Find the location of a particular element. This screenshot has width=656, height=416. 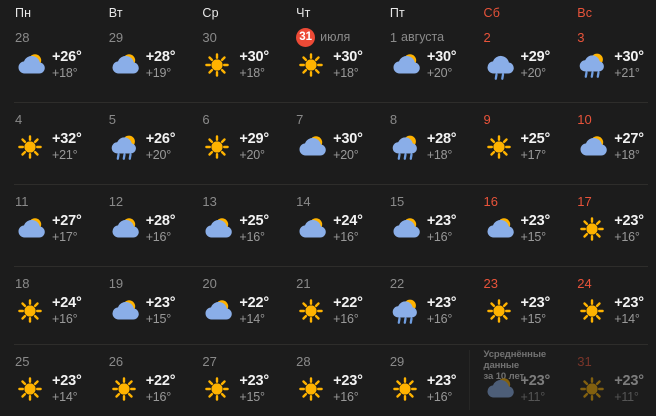

day-cell: 31 июля +30° +18° is located at coordinates (328, 61).